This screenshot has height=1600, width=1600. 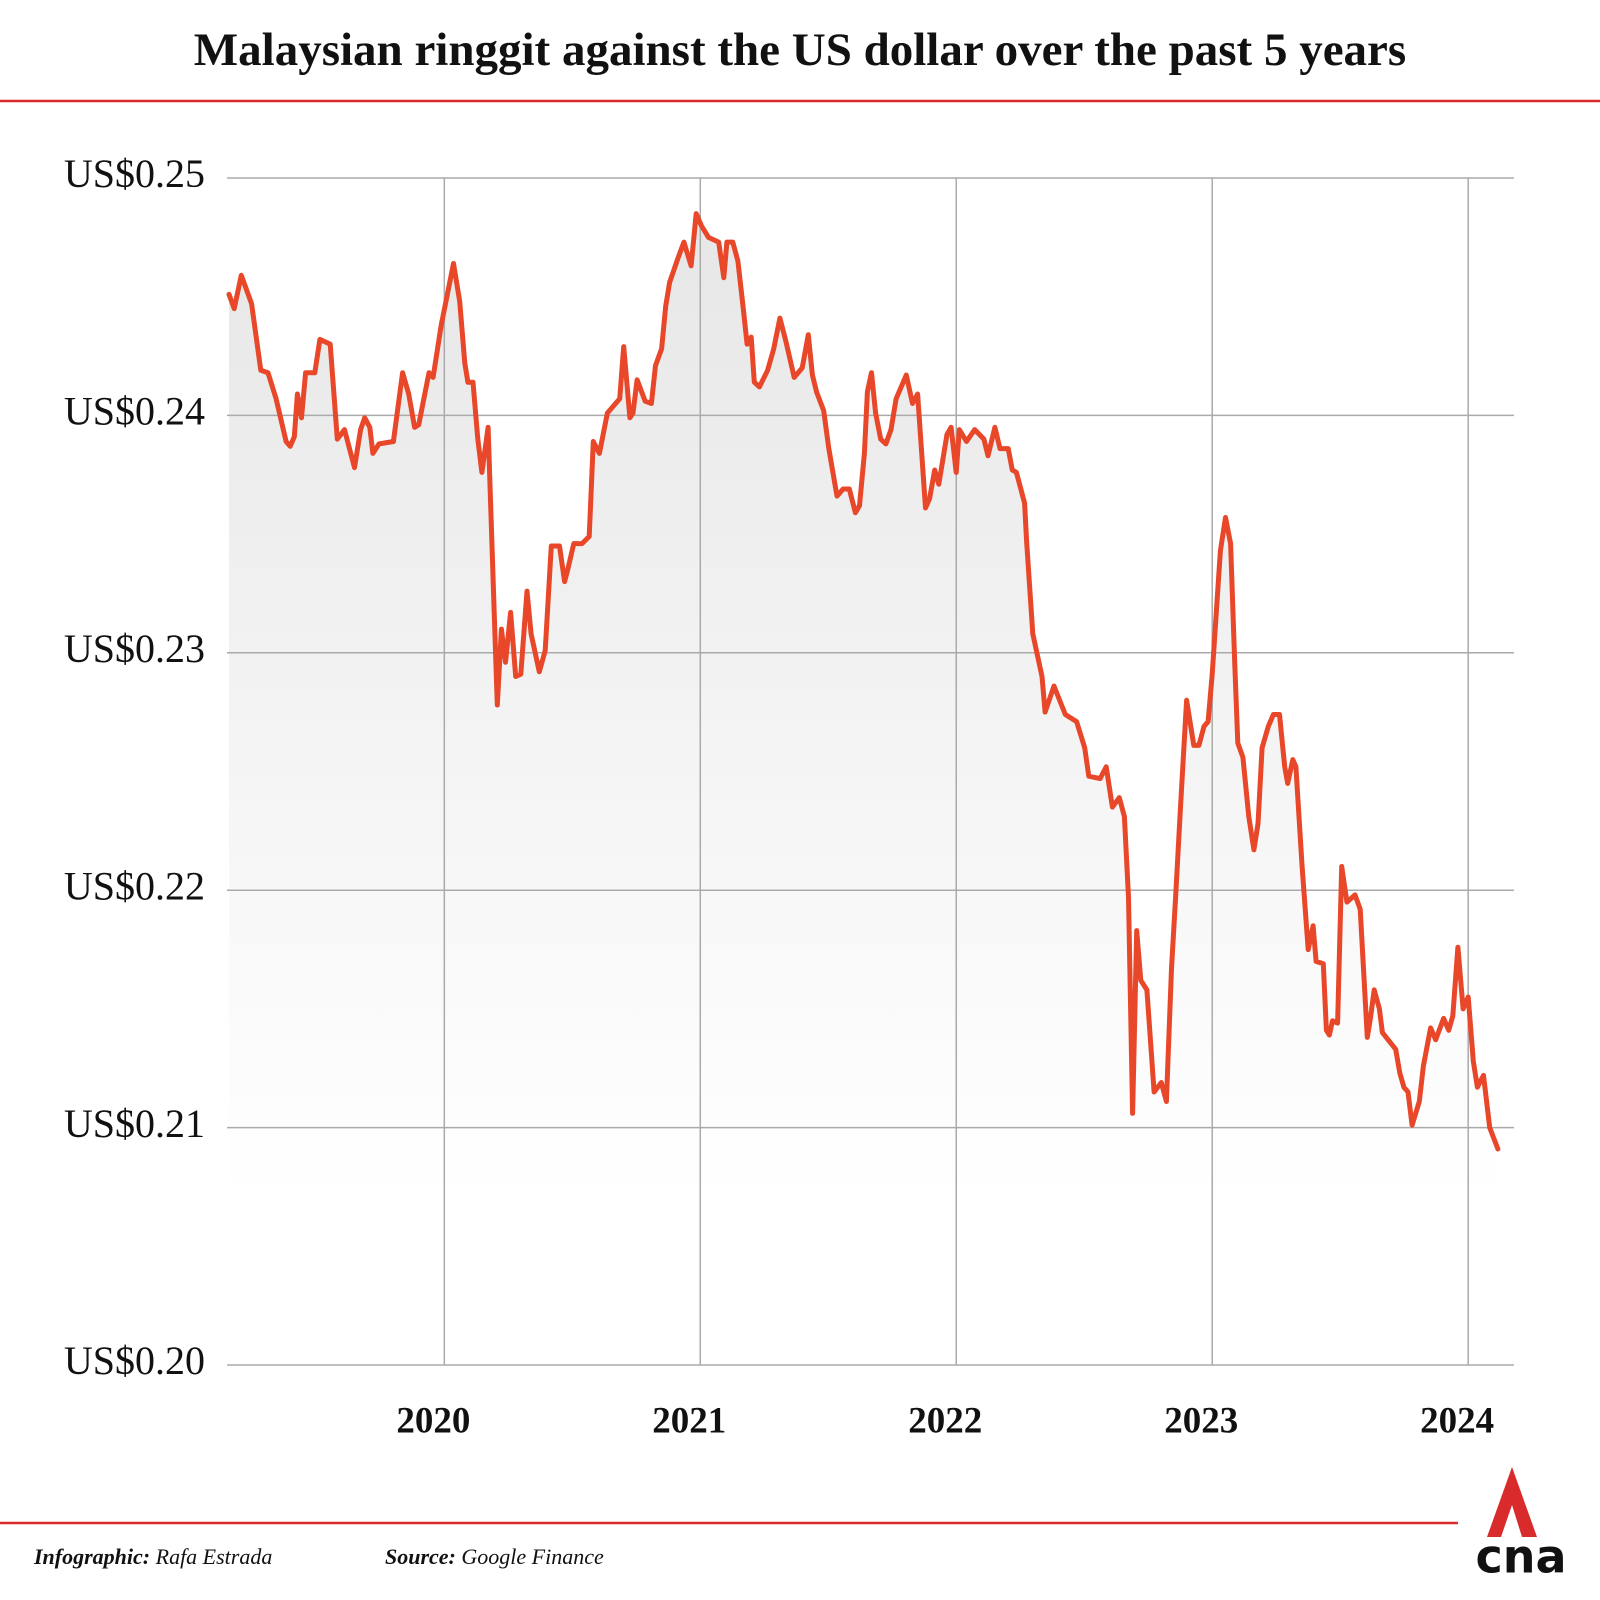 What do you see at coordinates (214, 1556) in the screenshot?
I see `credit-name: Rafa Estrada` at bounding box center [214, 1556].